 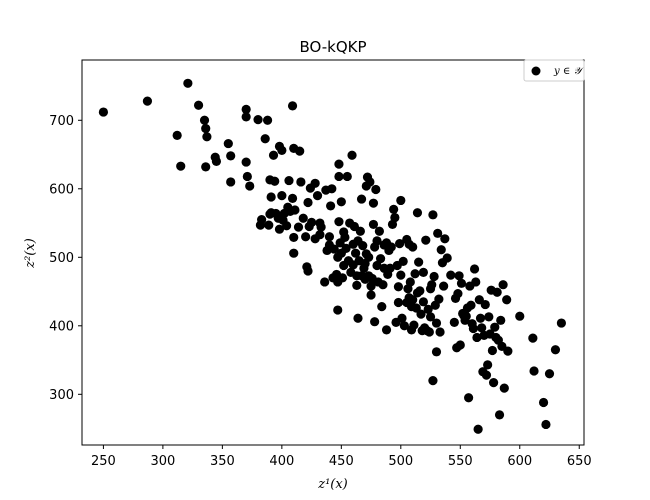 What do you see at coordinates (61, 189) in the screenshot?
I see `y-tick-label: 600` at bounding box center [61, 189].